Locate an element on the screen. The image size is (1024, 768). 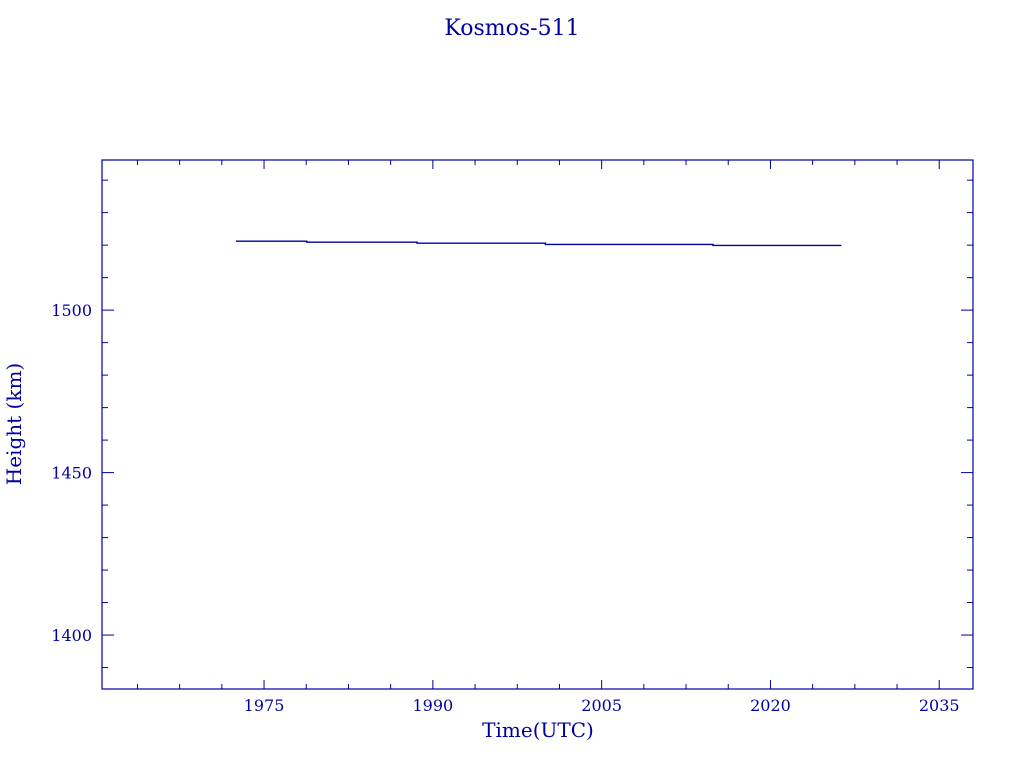
y-tick-label: 1400 is located at coordinates (71, 635).